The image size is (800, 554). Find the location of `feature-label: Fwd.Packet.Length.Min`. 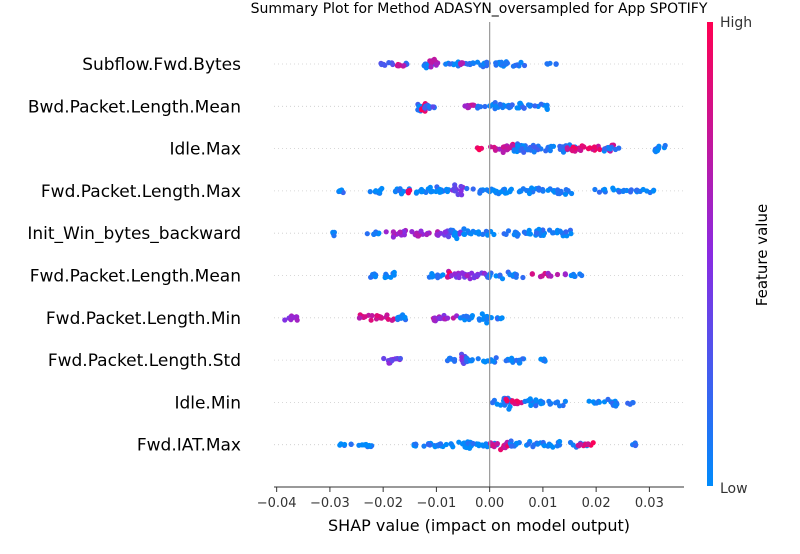

feature-label: Fwd.Packet.Length.Min is located at coordinates (143, 319).